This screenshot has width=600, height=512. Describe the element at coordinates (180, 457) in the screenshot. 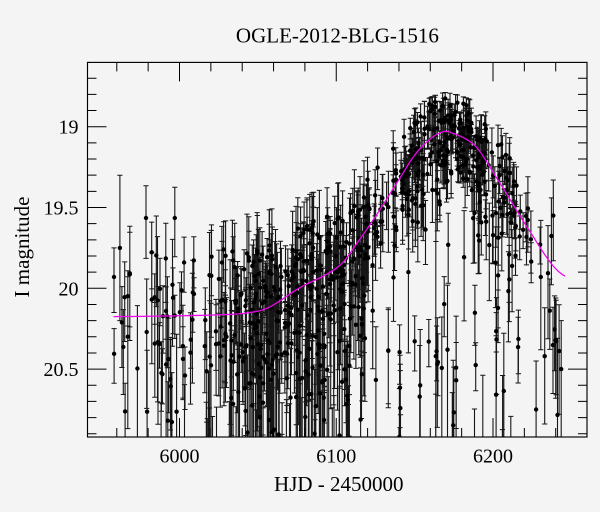

I see `svg-text: 6000` at that location.